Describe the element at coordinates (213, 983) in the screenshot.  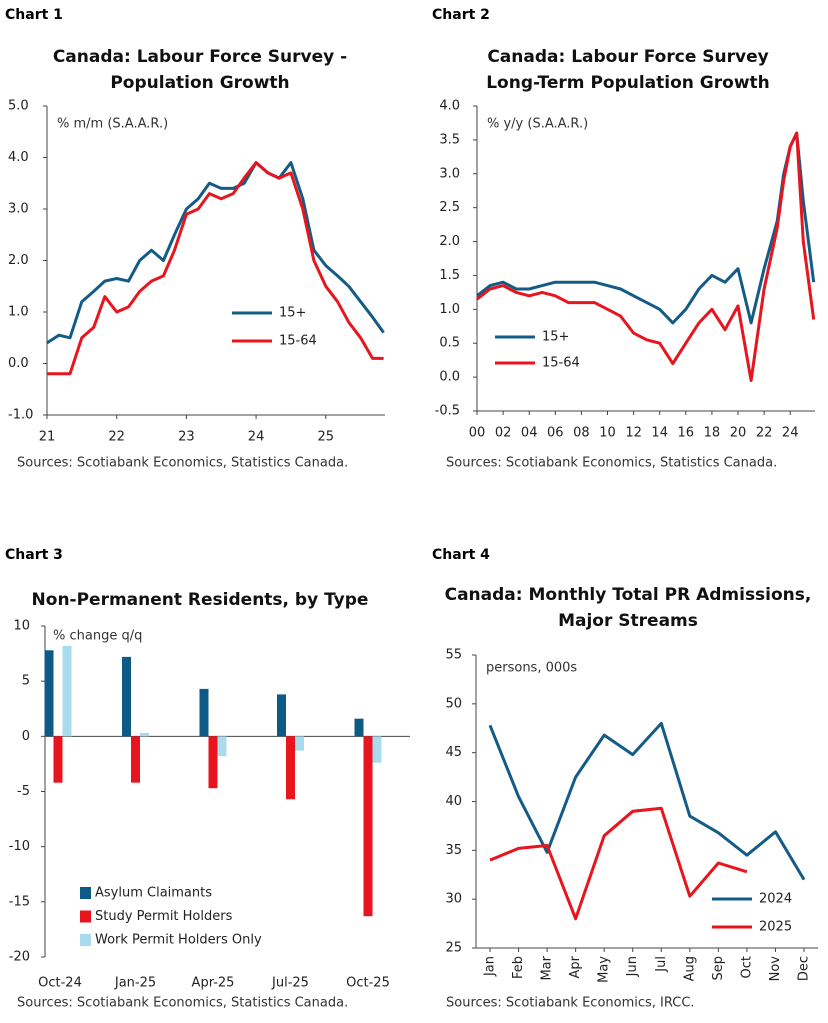
I see `x-tick-label: Apr-25` at that location.